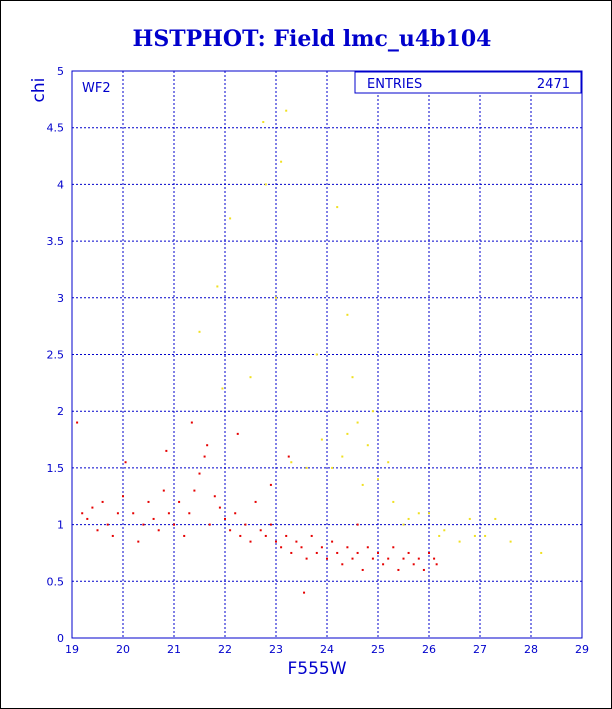 The width and height of the screenshot is (612, 709). I want to click on stats-entries-value: 2471, so click(553, 84).